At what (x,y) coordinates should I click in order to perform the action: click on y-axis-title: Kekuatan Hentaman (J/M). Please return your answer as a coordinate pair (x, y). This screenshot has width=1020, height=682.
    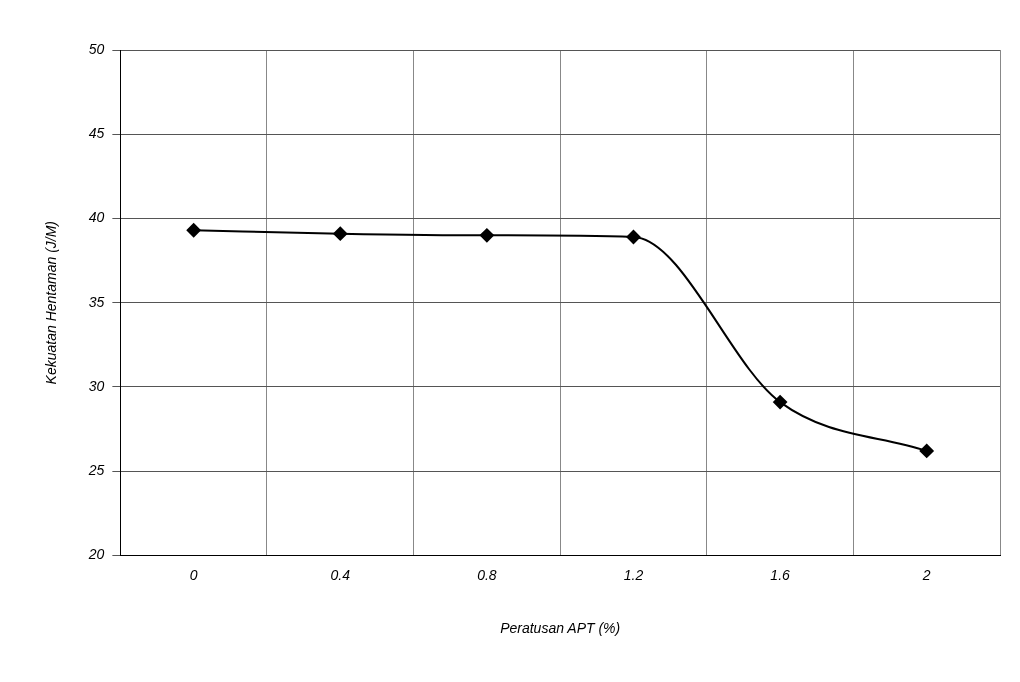
    Looking at the image, I should click on (51, 303).